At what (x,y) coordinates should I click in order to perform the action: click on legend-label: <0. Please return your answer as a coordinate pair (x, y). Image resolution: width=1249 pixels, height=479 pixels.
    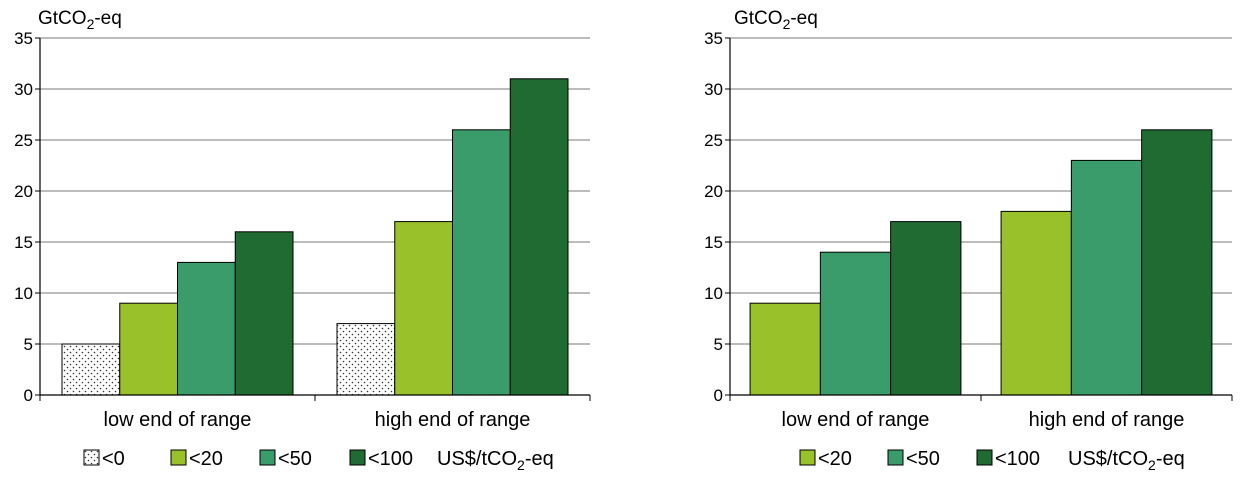
    Looking at the image, I should click on (113, 459).